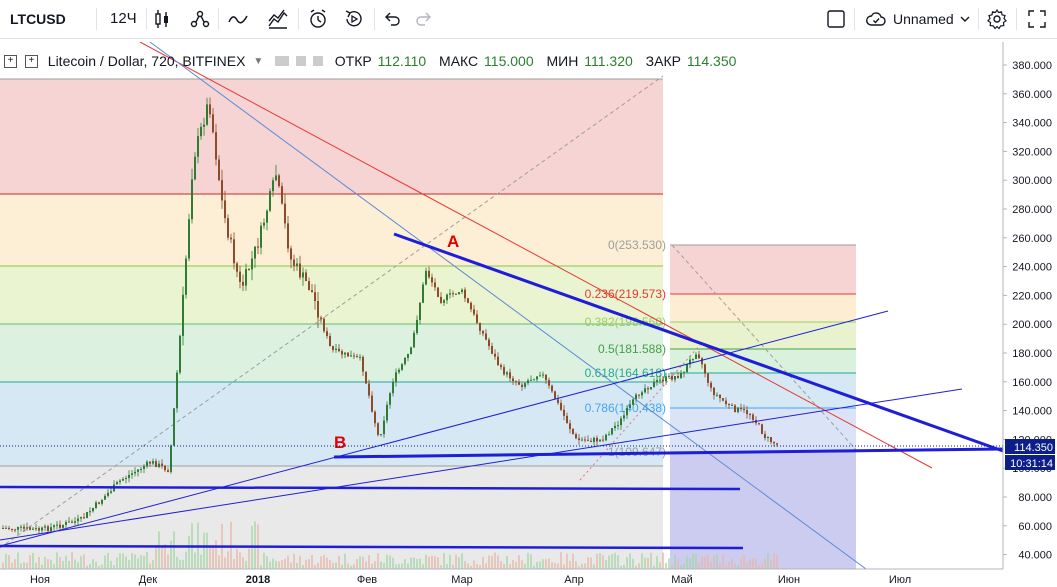 The height and width of the screenshot is (587, 1057). I want to click on legend-title: Litecoin / Dollar, 720, BITFINEX, so click(146, 61).